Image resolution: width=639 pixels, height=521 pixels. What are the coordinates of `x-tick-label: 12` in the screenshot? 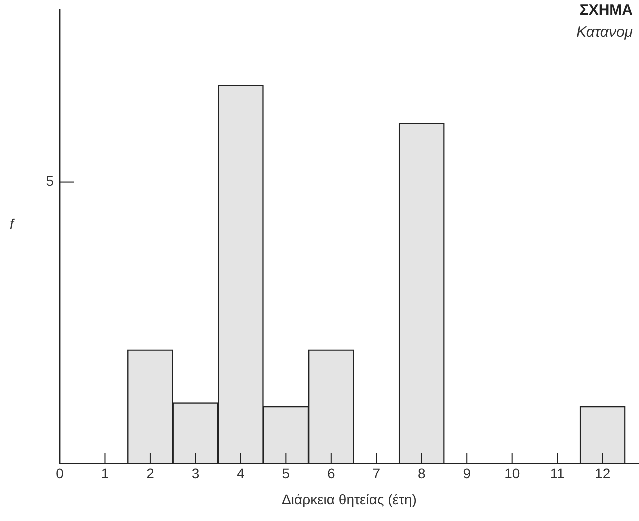 It's located at (603, 474).